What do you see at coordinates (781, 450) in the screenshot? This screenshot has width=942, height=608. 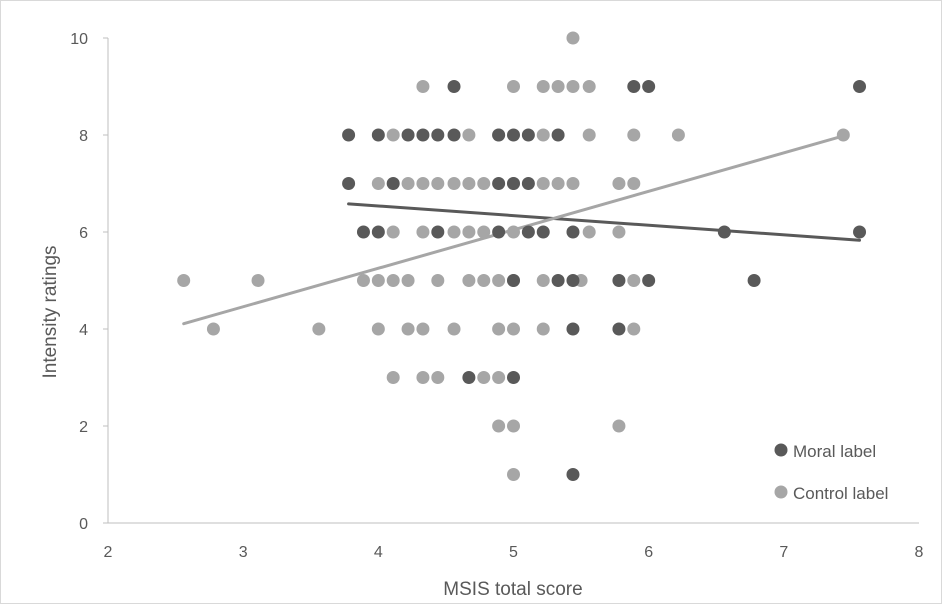 I see `legend-marker-moral` at bounding box center [781, 450].